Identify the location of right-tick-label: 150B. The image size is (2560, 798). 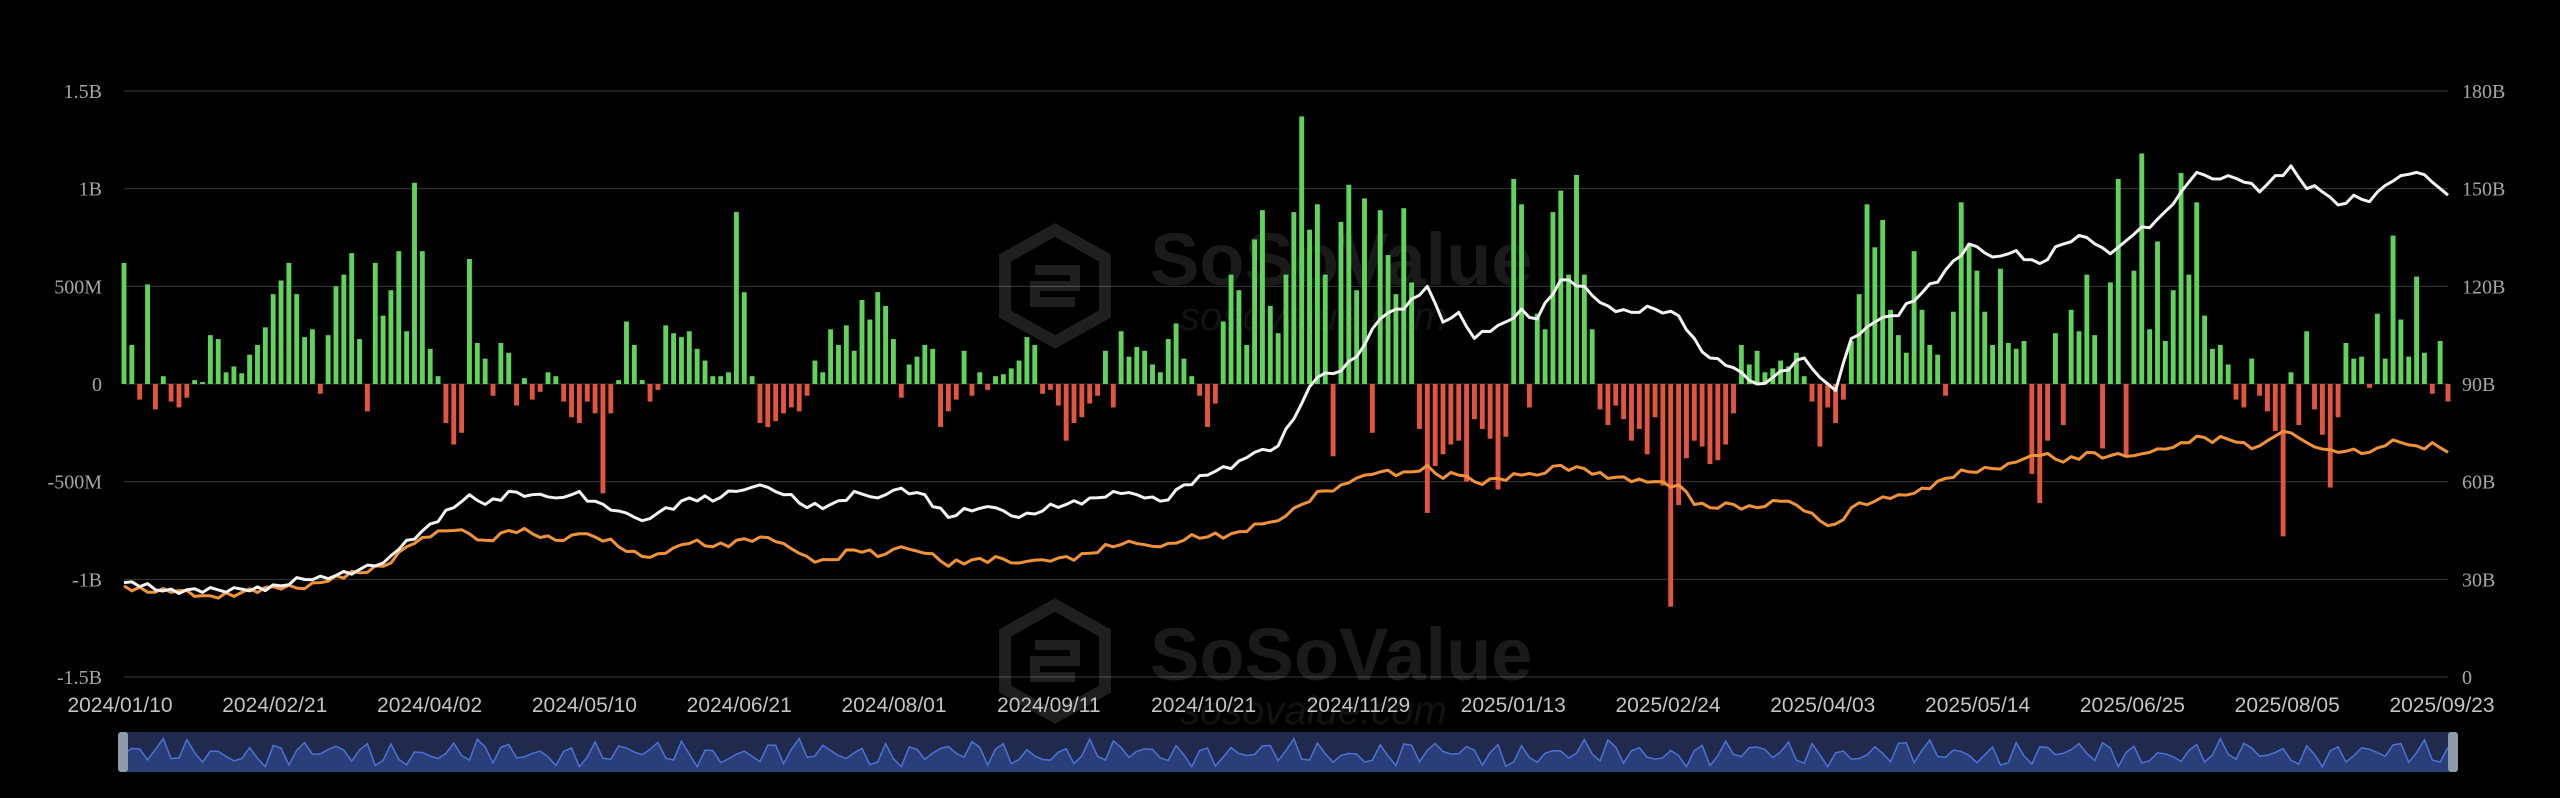
(2483, 190).